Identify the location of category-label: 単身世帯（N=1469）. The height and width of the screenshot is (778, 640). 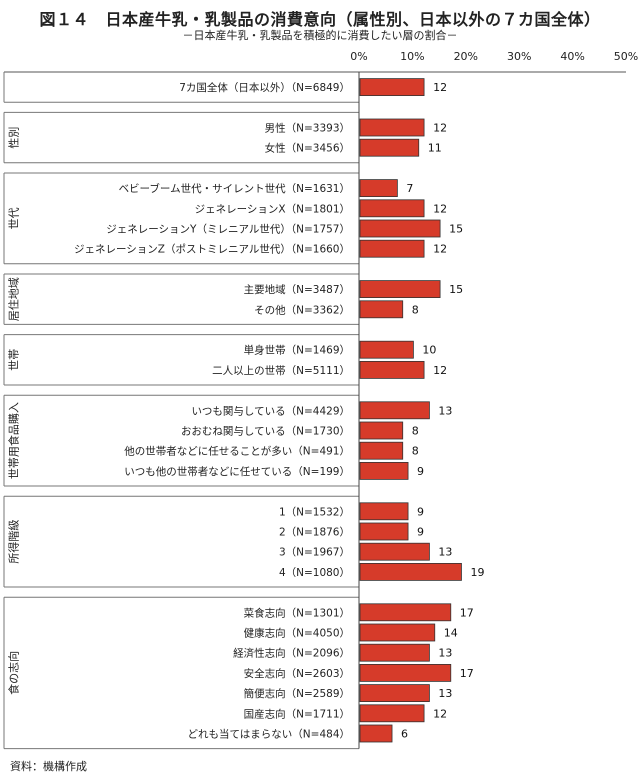
(297, 350).